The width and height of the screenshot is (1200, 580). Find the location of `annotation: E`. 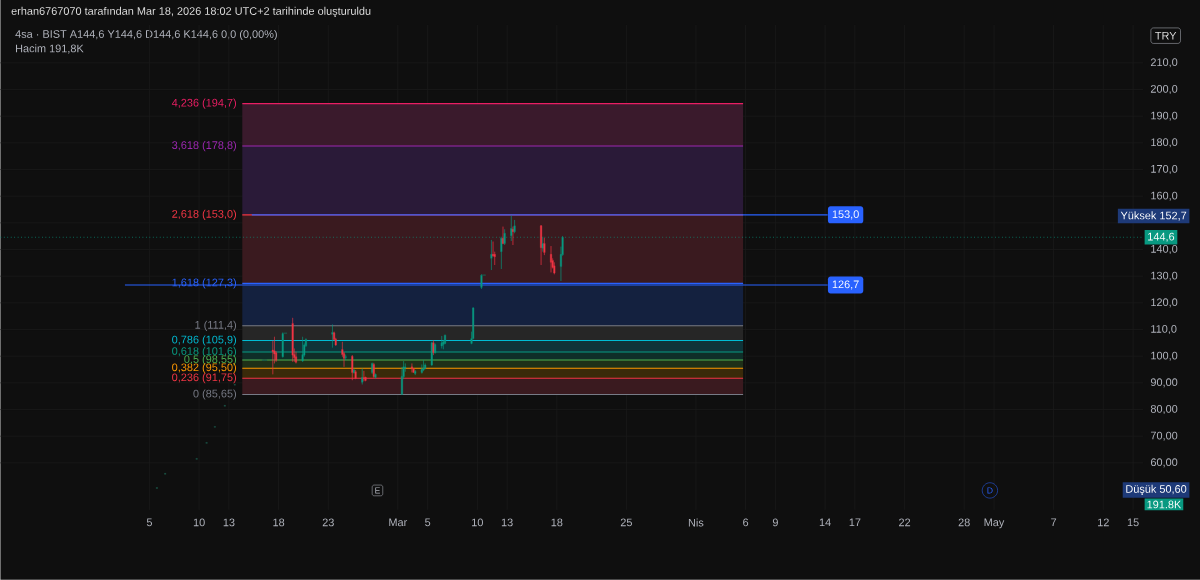

annotation: E is located at coordinates (377, 490).